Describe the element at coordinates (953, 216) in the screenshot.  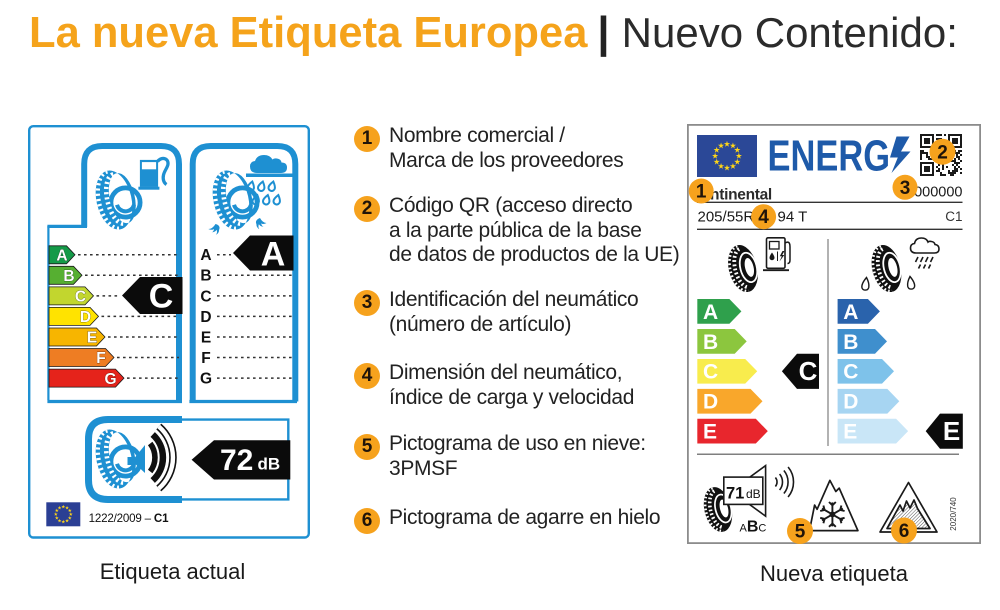
I see `svg-text: C1` at that location.